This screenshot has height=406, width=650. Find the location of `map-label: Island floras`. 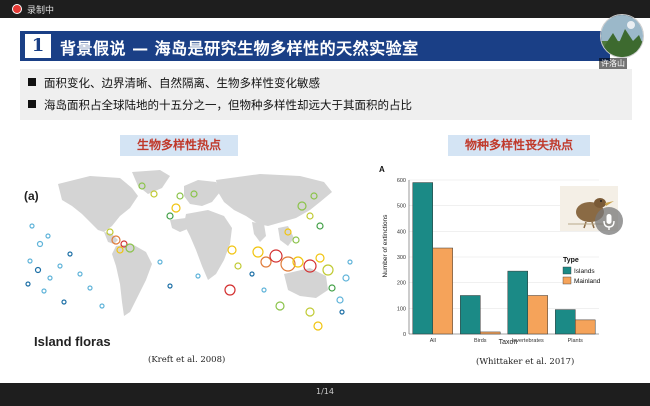

map-label: Island floras is located at coordinates (72, 341).